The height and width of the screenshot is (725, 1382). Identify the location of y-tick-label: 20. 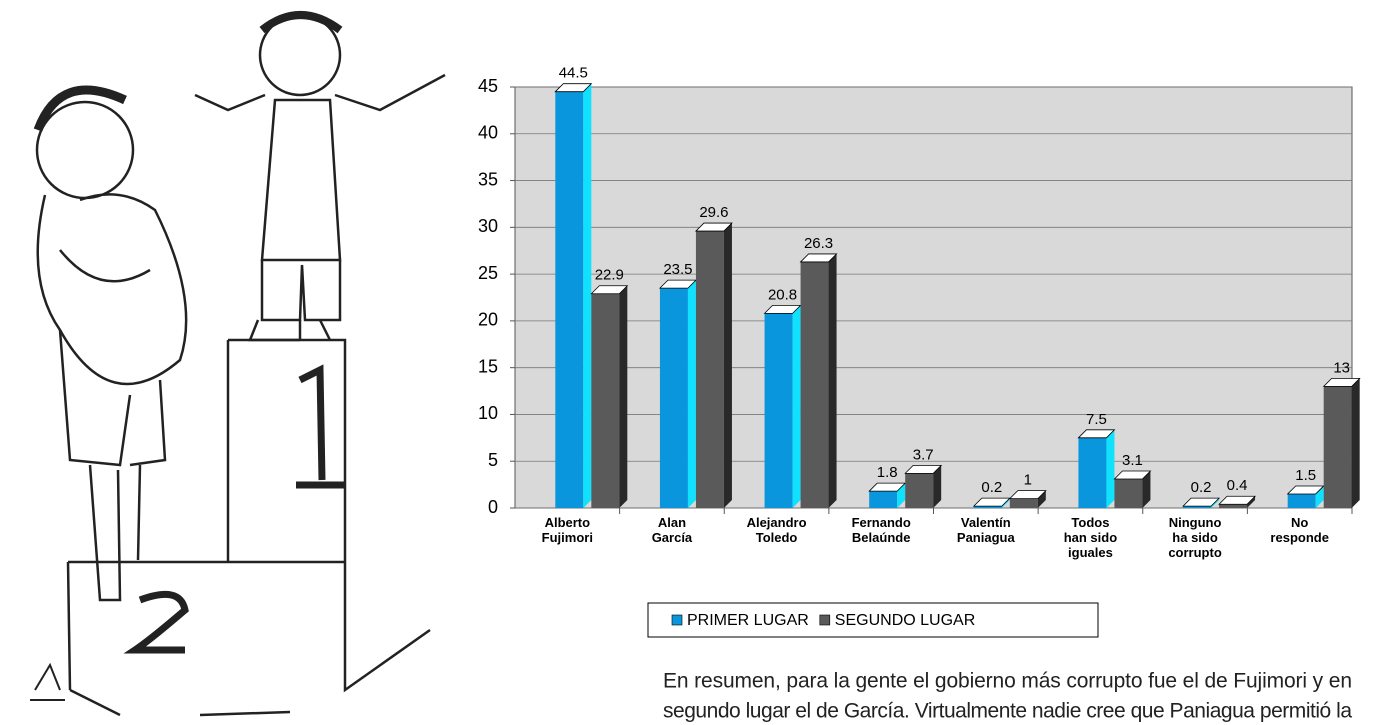
(488, 320).